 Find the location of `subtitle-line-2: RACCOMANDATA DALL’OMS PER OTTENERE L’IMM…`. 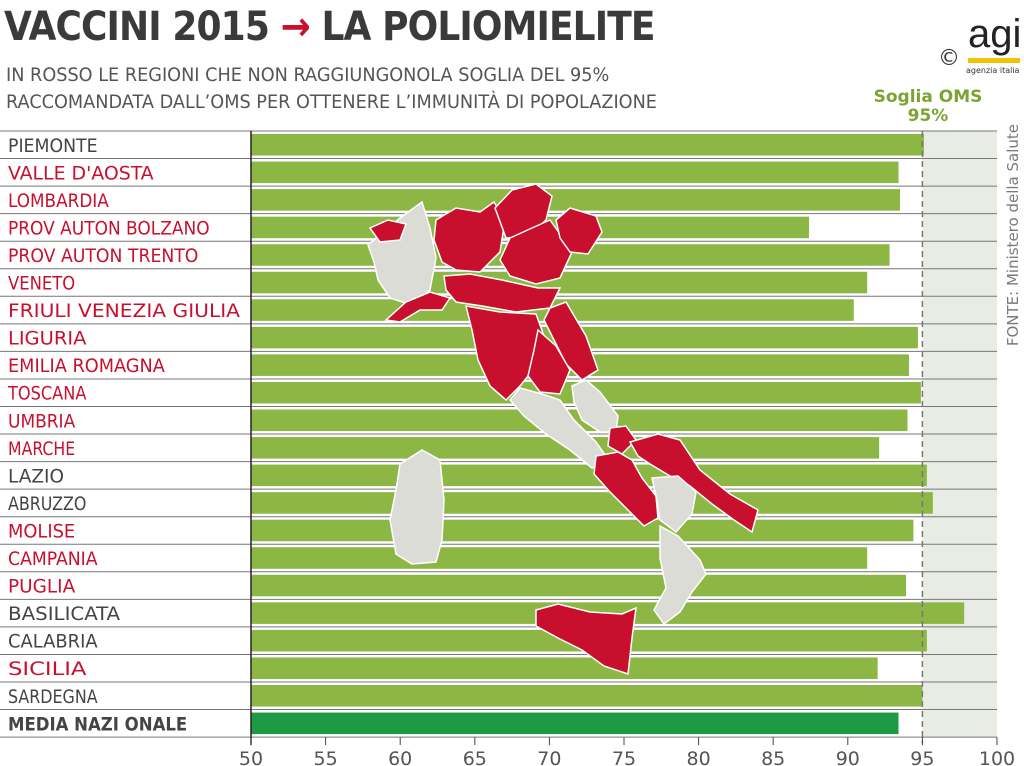

subtitle-line-2: RACCOMANDATA DALL’OMS PER OTTENERE L’IMM… is located at coordinates (331, 102).